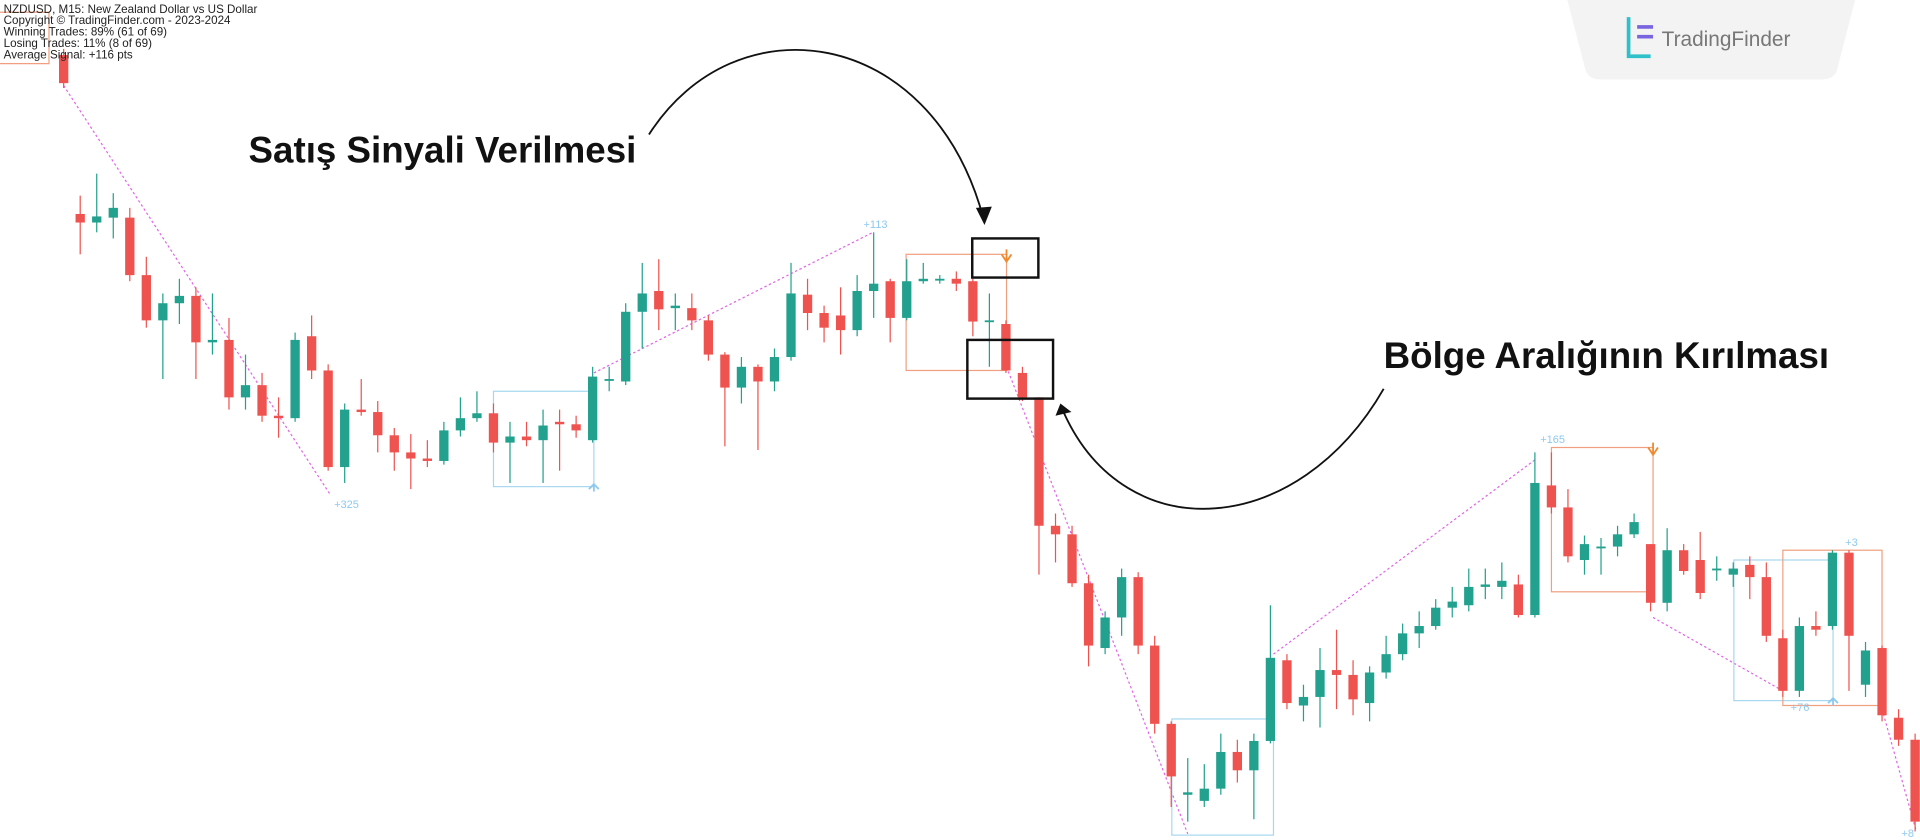 The height and width of the screenshot is (840, 1920). I want to click on logo-panel, so click(1711, 40).